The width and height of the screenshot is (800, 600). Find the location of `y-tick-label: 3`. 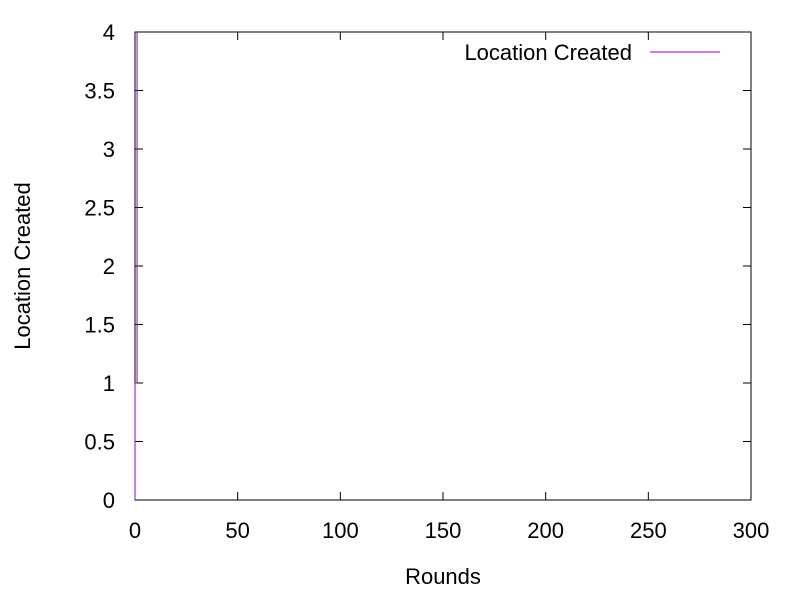

y-tick-label: 3 is located at coordinates (109, 149).